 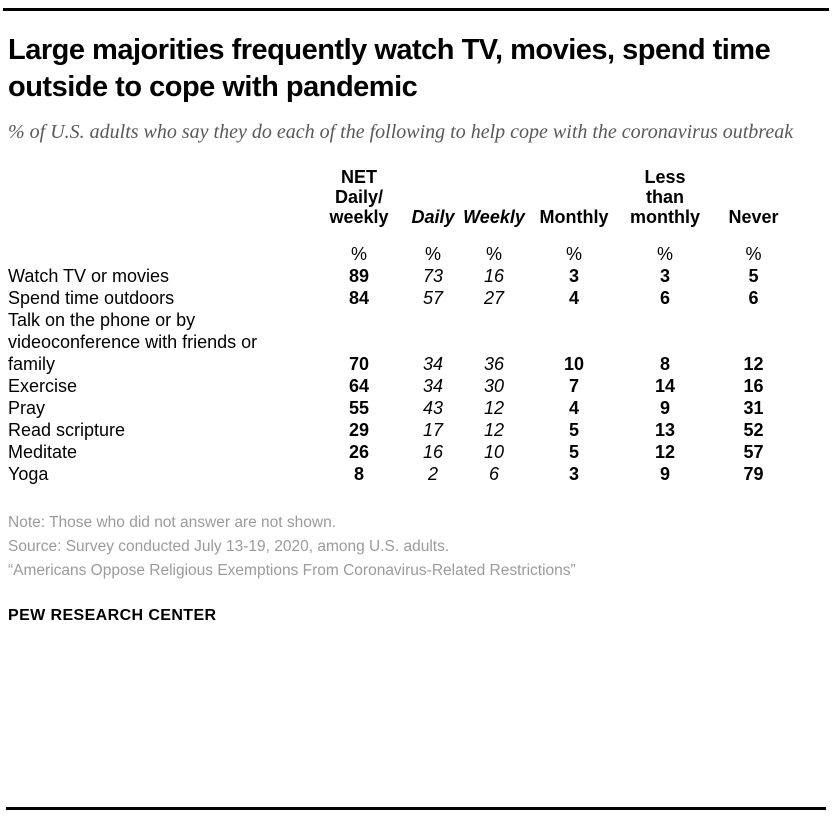 What do you see at coordinates (404, 386) in the screenshot?
I see `table-row: Exercise 64 34 30 7 14 16` at bounding box center [404, 386].